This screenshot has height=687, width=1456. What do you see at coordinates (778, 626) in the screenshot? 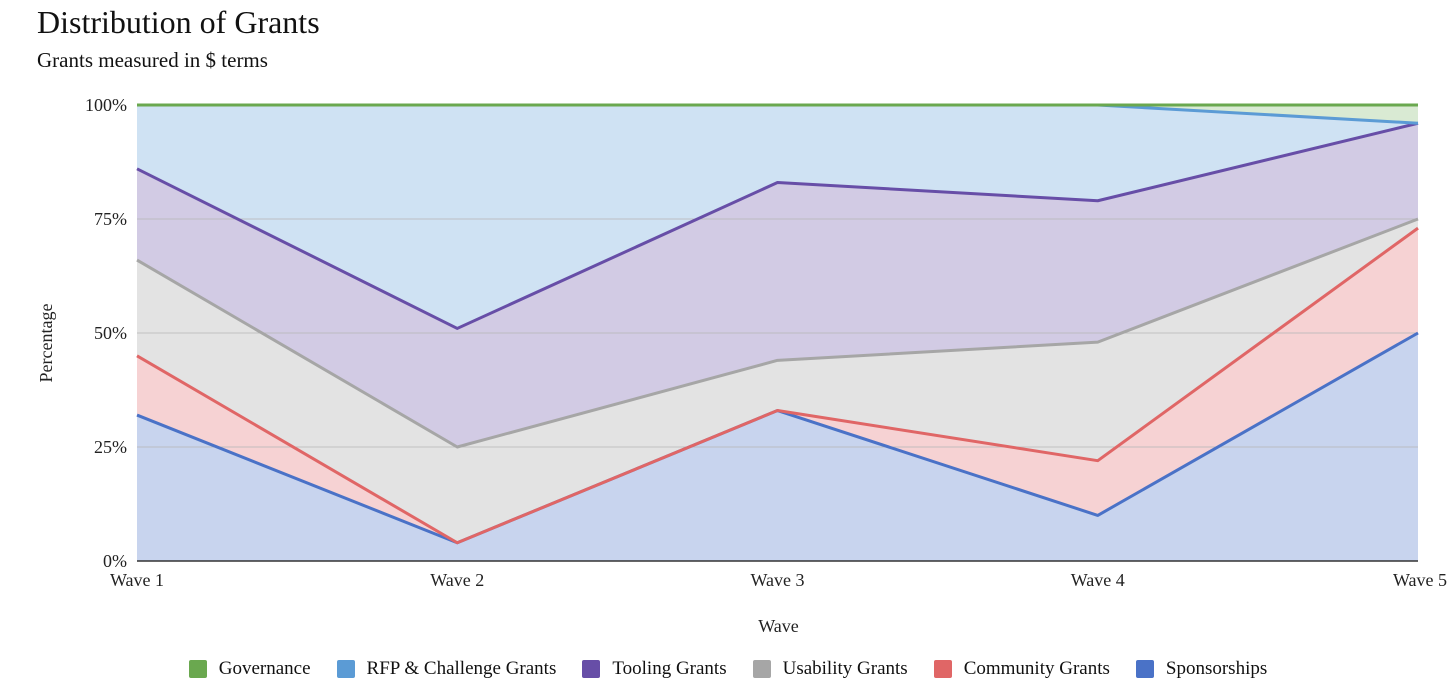
I see `x-axis-title: Wave` at bounding box center [778, 626].